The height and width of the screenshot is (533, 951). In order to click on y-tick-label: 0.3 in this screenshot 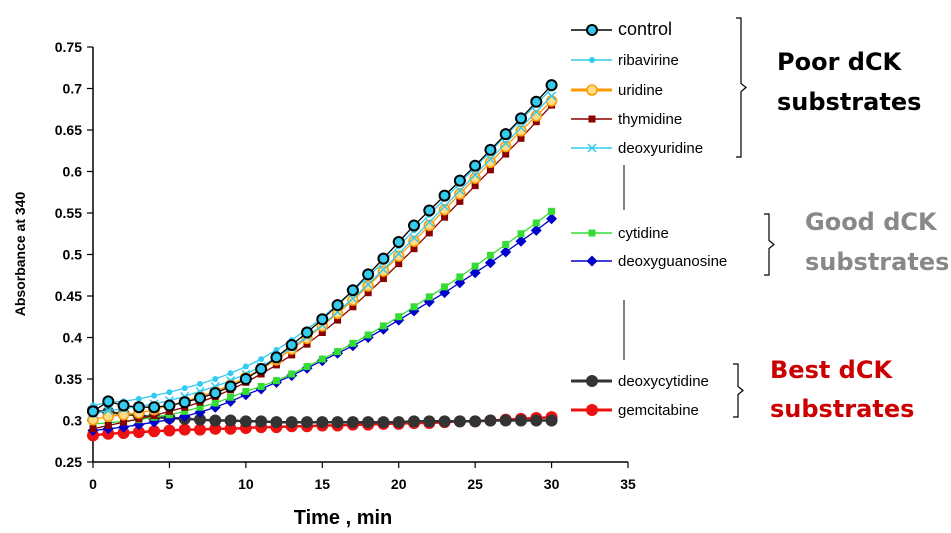, I will do `click(73, 421)`.